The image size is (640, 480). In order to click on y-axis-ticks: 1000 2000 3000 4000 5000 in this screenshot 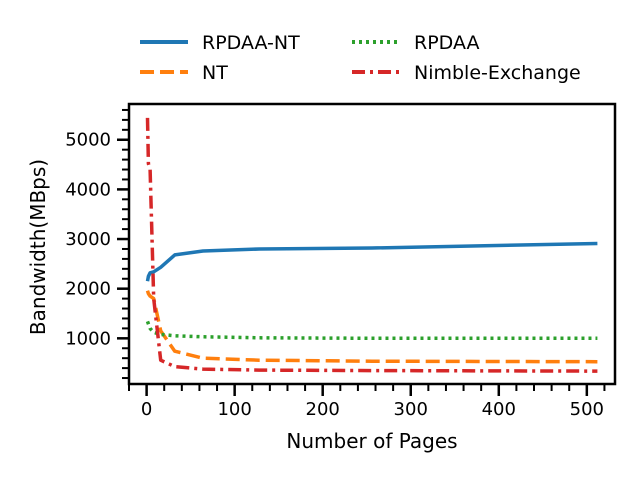, I will do `click(97, 239)`.